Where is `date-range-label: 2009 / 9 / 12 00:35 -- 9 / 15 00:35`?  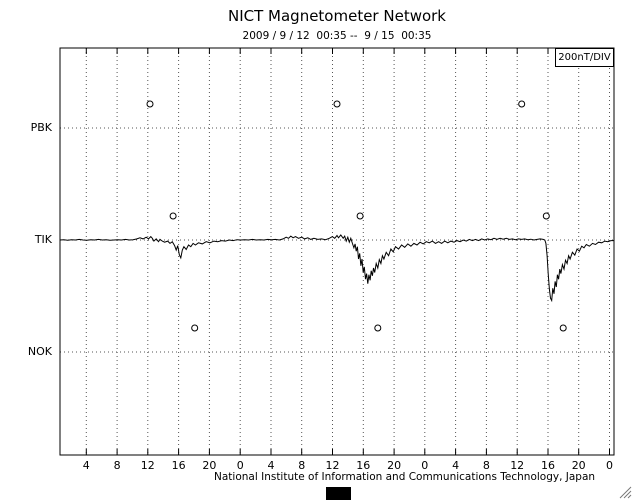
date-range-label: 2009 / 9 / 12 00:35 -- 9 / 15 00:35 is located at coordinates (337, 36).